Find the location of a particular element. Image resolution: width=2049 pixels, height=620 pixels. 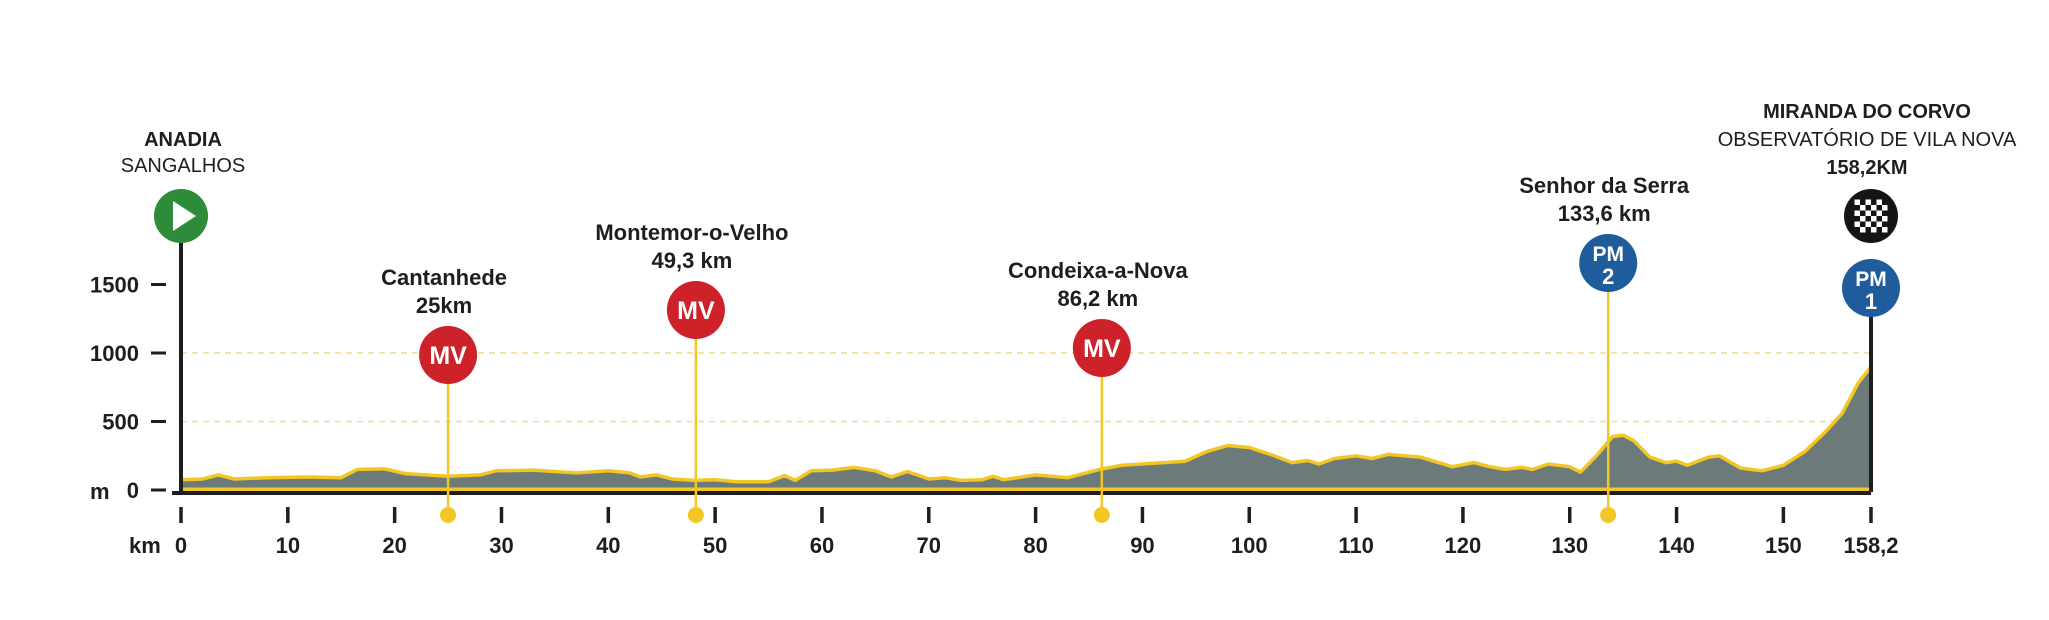

y-tick-label-500: 500 is located at coordinates (120, 422).